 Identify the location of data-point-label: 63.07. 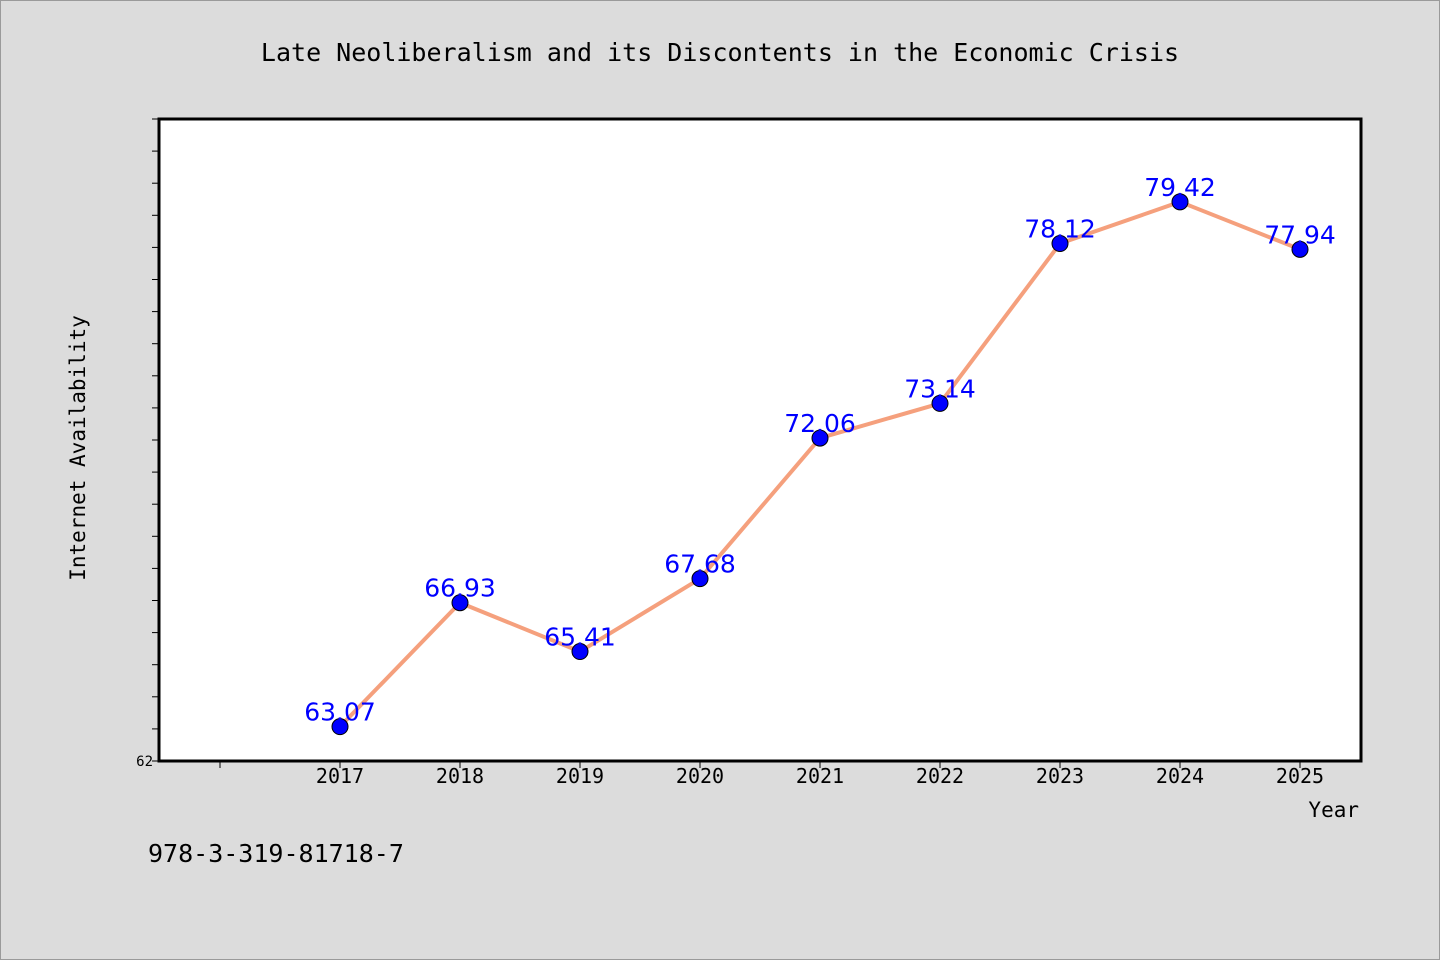
(340, 712).